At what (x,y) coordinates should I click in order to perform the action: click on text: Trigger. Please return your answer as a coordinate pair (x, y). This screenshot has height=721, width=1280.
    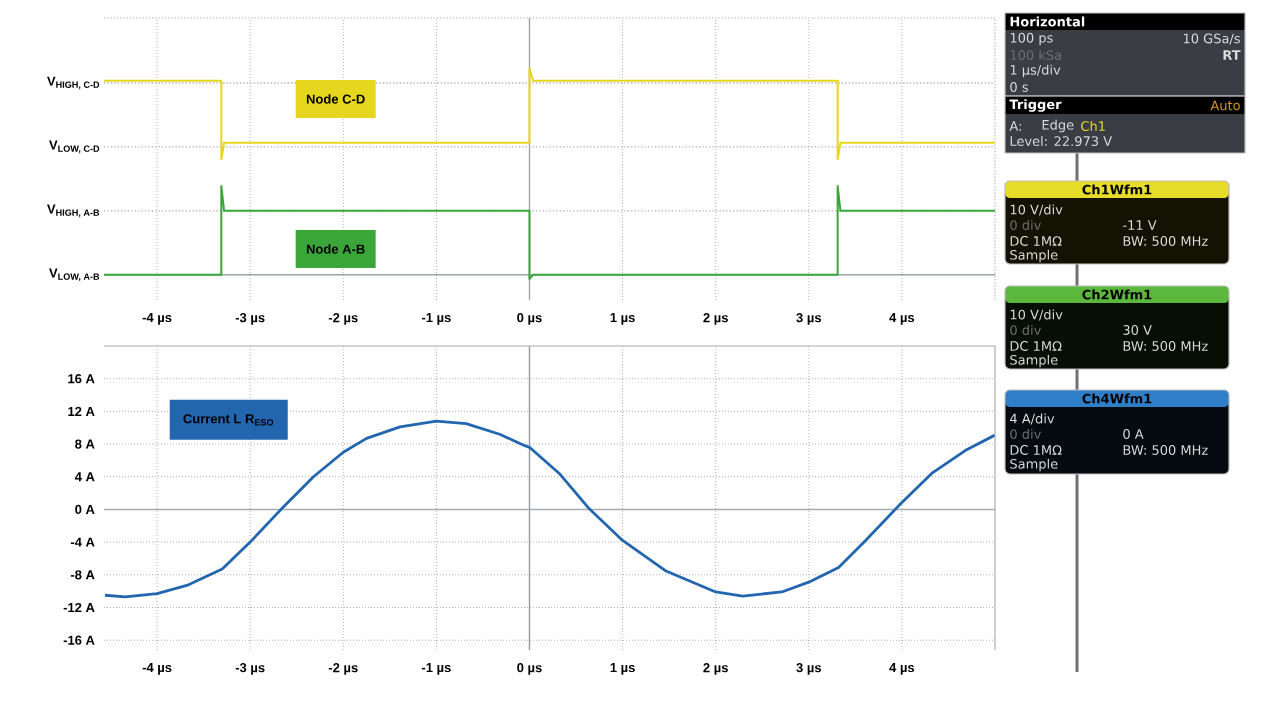
    Looking at the image, I should click on (1035, 105).